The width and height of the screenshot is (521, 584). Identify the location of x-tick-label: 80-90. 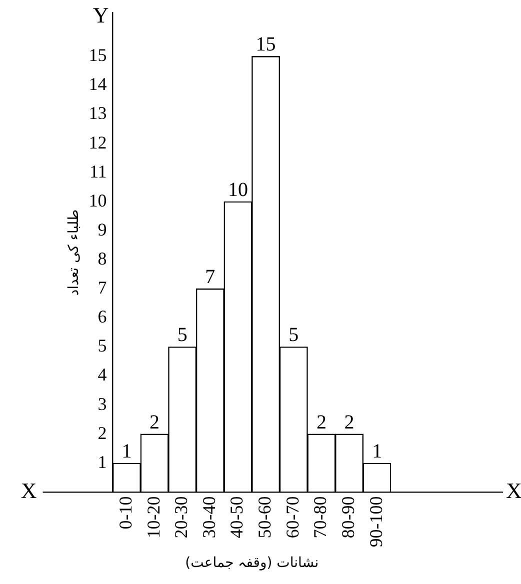
(348, 517).